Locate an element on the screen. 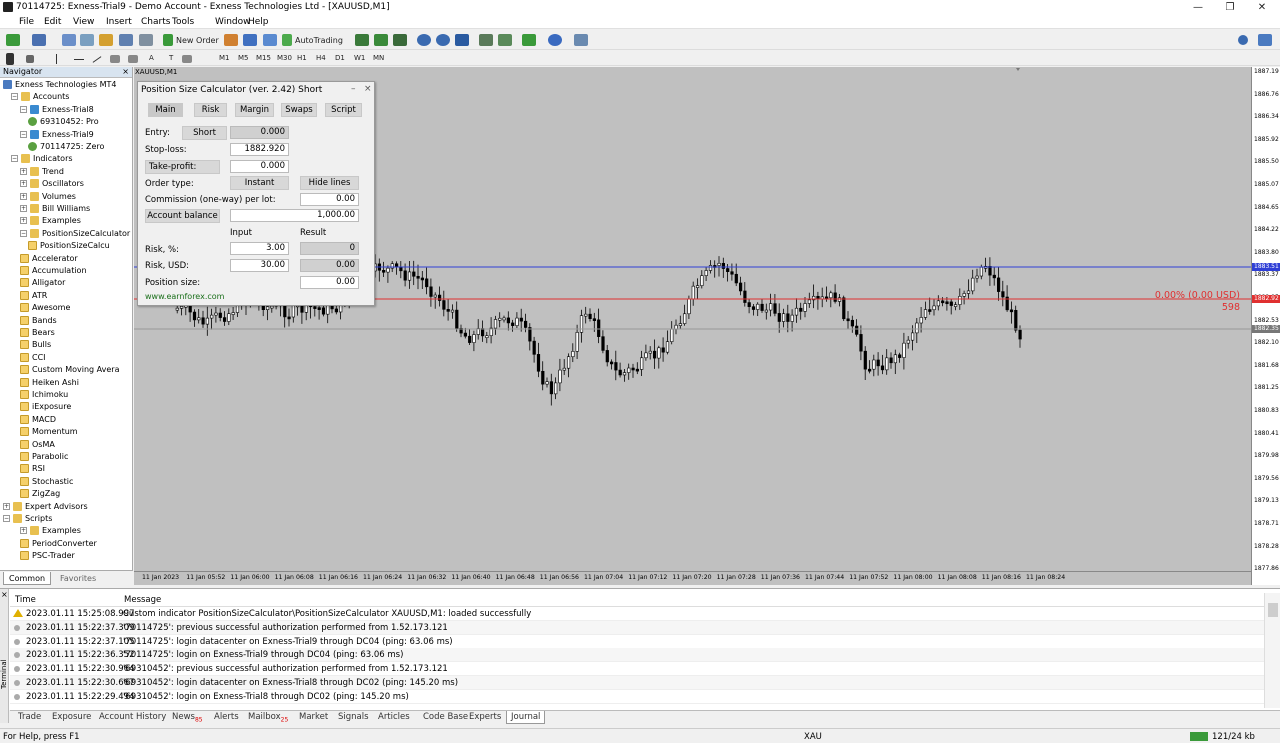 The image size is (1280, 743). tab-trade: Trade is located at coordinates (29, 717).